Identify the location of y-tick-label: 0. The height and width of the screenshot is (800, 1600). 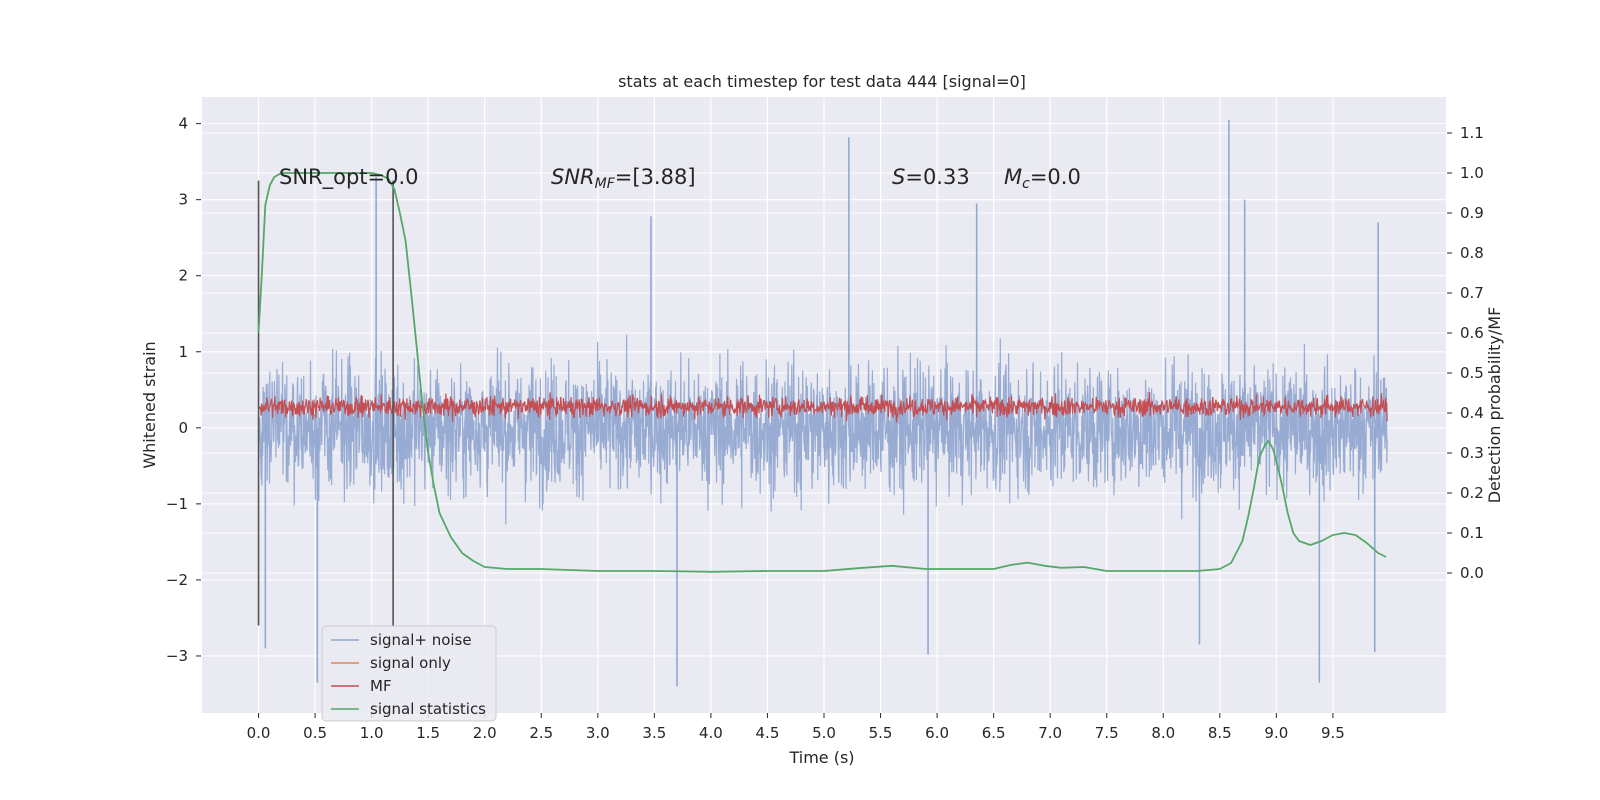
(183, 428).